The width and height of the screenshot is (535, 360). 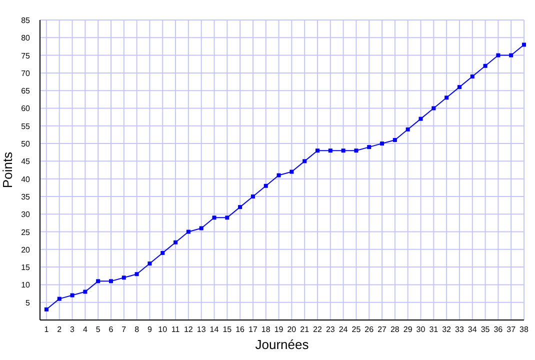 I want to click on y-tick-label: 85, so click(x=26, y=20).